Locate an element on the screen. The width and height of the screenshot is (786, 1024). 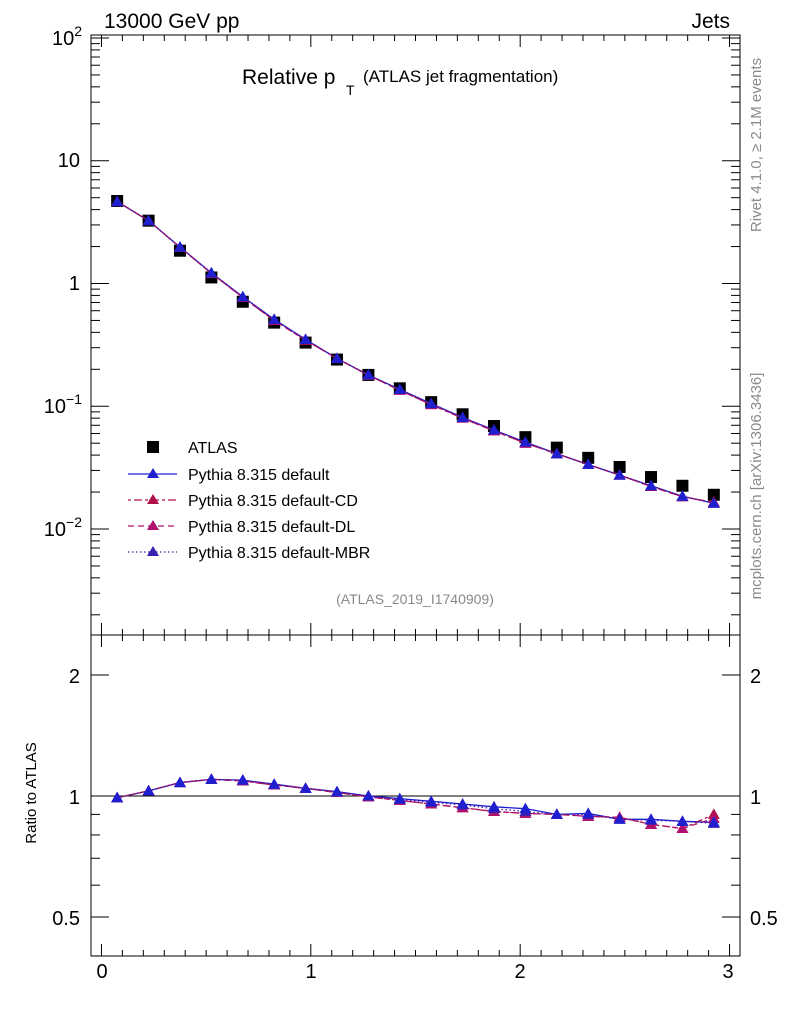
legend-marker-cd is located at coordinates (153, 499).